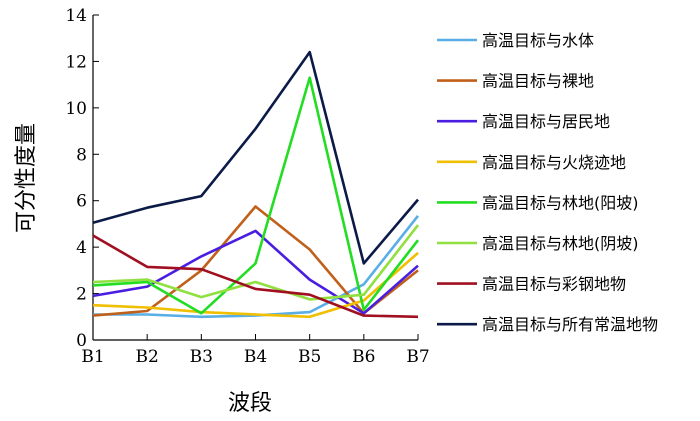  I want to click on x-axis-title: 波段, so click(250, 403).